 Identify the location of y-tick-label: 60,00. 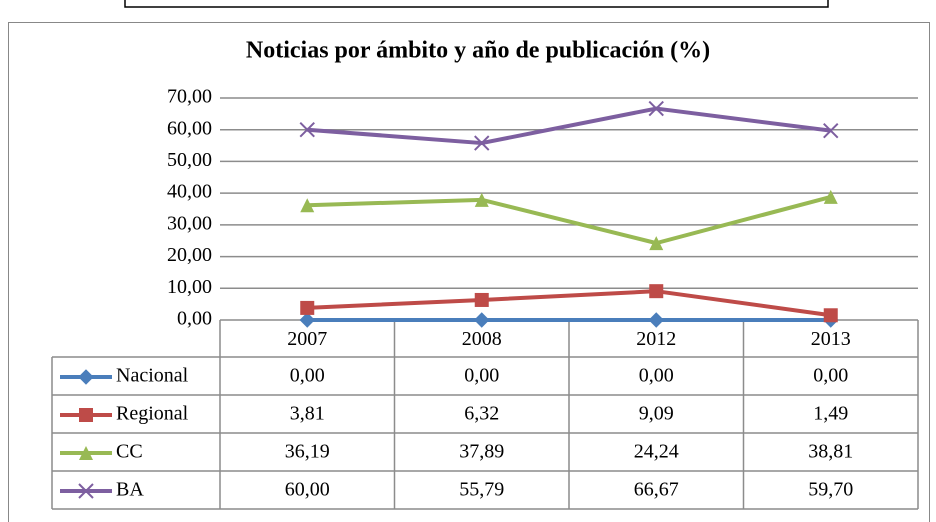
(189, 128).